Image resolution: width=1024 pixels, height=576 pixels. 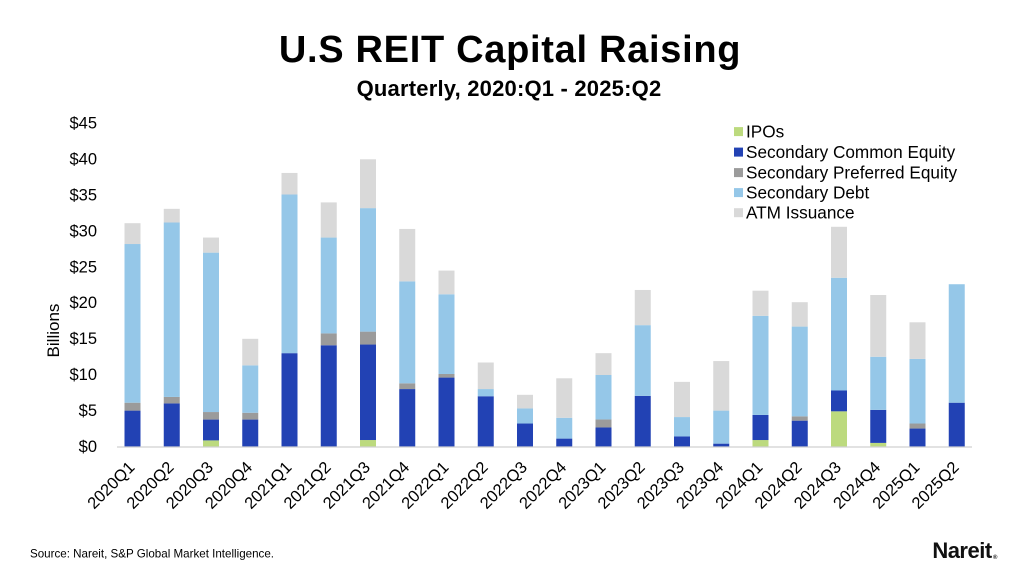 What do you see at coordinates (510, 50) in the screenshot?
I see `svg-text: U.S REIT Capital Raising` at bounding box center [510, 50].